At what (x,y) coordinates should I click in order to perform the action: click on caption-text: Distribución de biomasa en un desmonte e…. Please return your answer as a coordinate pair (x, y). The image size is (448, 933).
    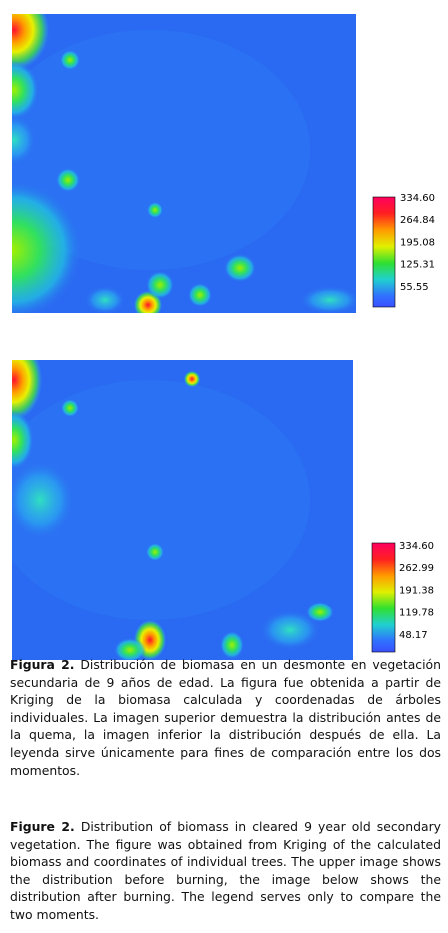
    Looking at the image, I should click on (225, 717).